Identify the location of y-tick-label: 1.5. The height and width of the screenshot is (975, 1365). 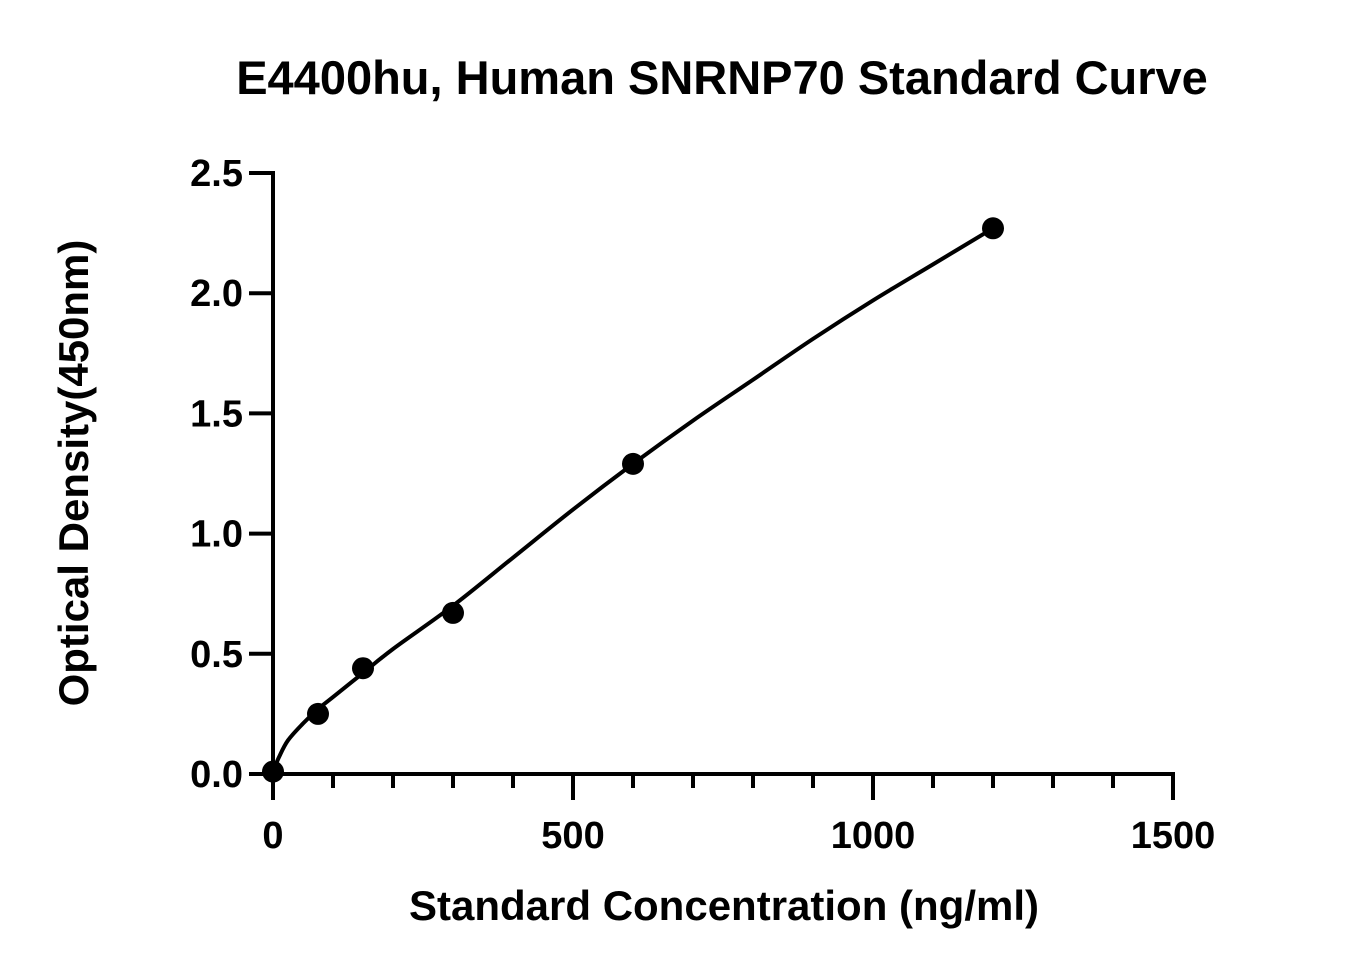
(216, 414).